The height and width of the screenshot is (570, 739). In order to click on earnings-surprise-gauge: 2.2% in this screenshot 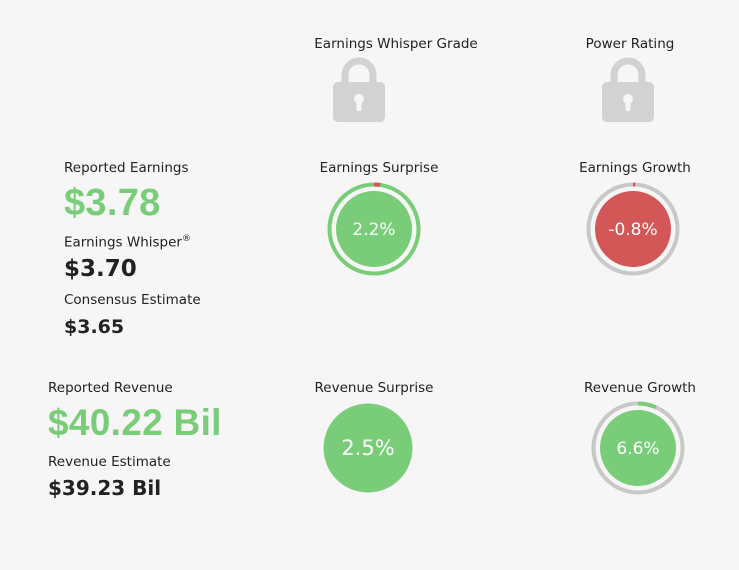, I will do `click(374, 229)`.